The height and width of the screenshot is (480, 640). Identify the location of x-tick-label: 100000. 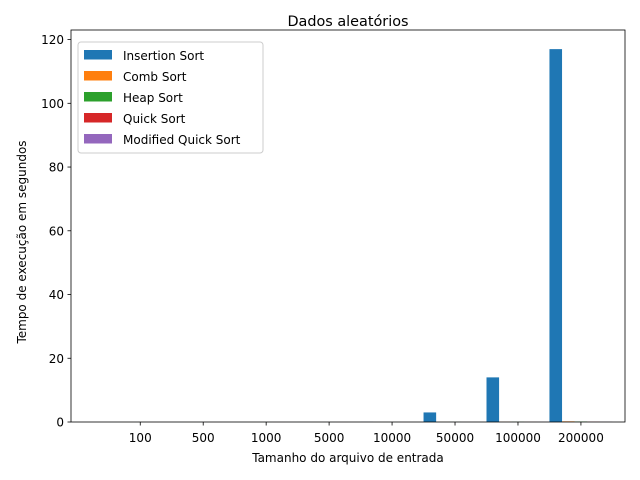
(518, 438).